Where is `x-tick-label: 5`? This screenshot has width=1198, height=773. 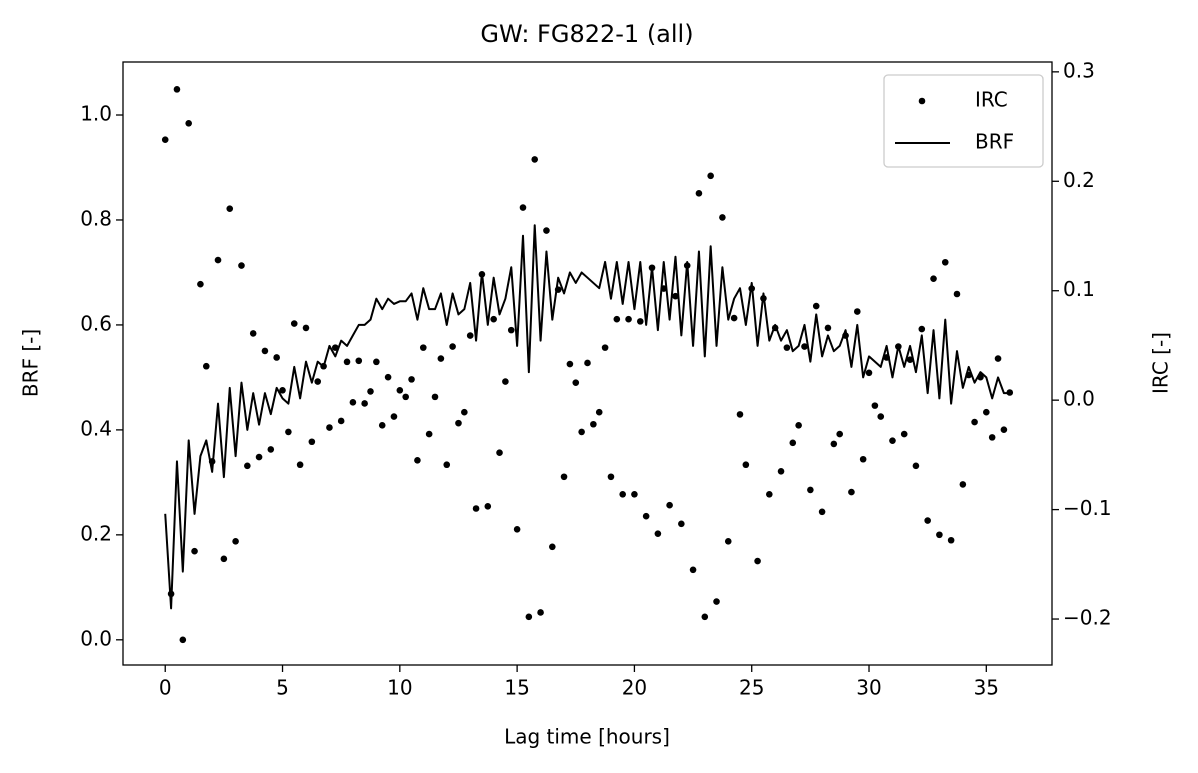
x-tick-label: 5 is located at coordinates (282, 688).